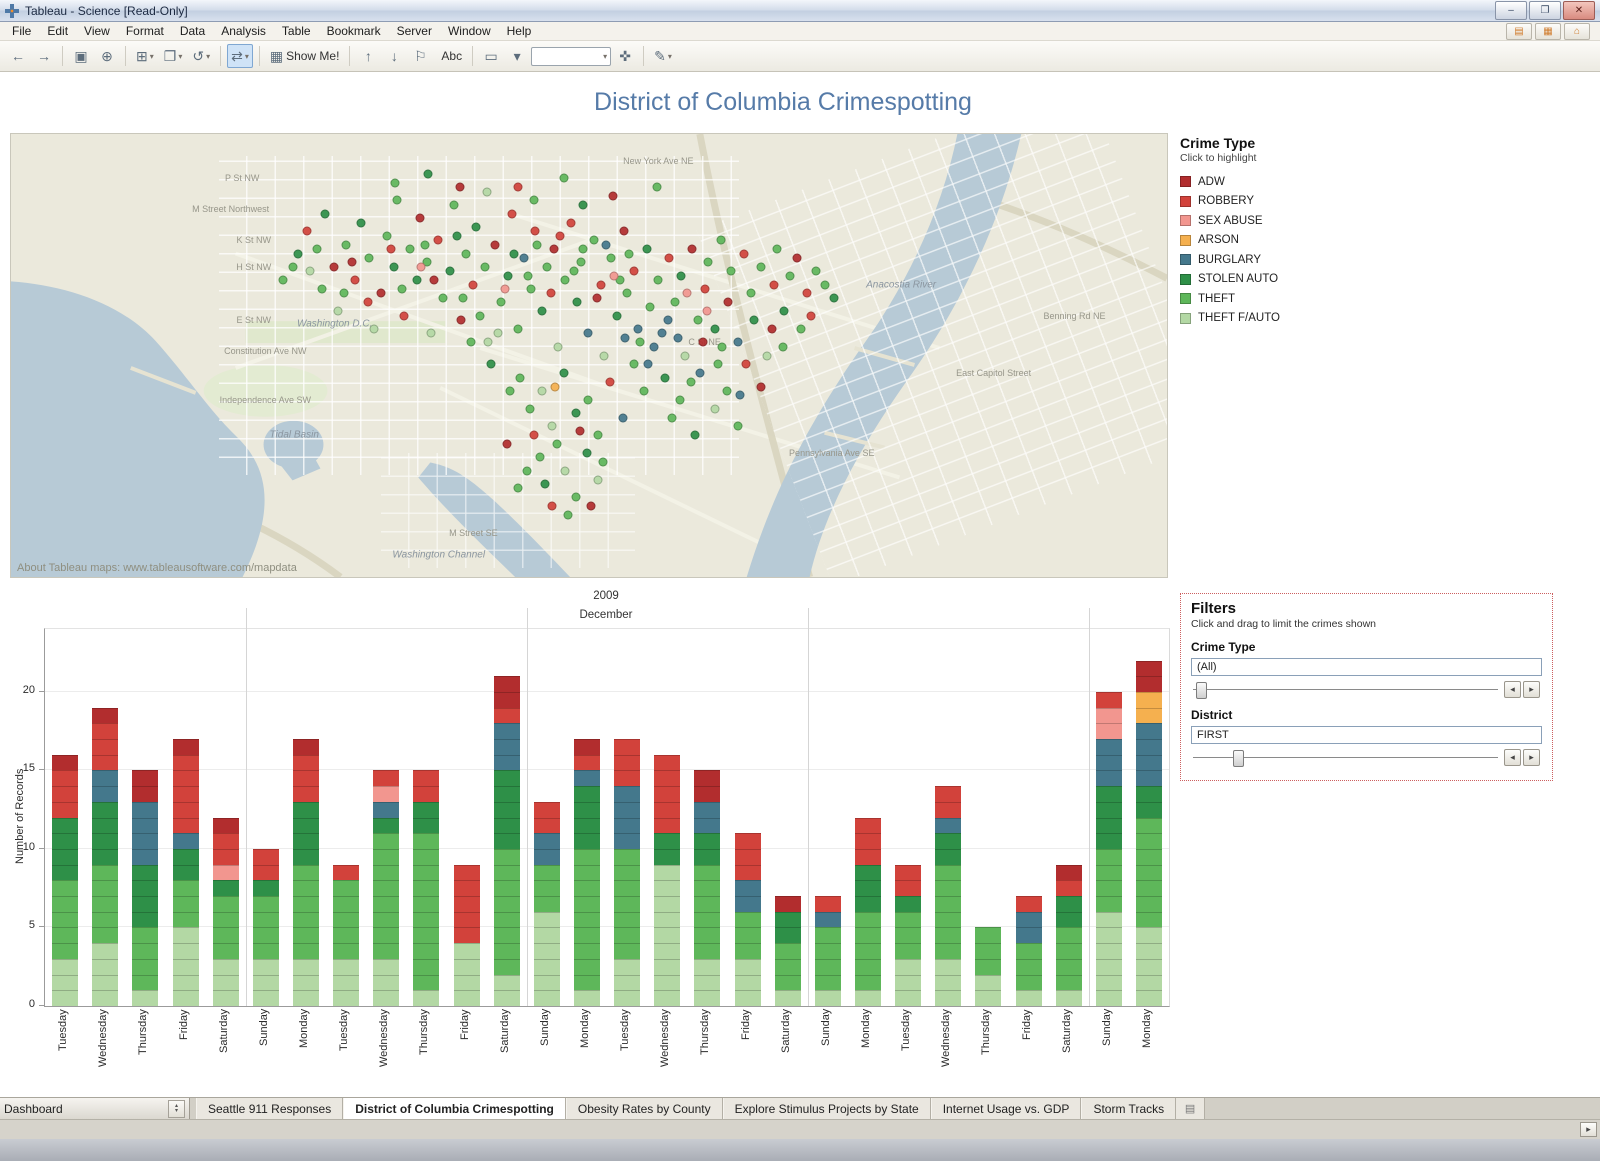  Describe the element at coordinates (1370, 280) in the screenshot. I see `legend-item-stolen-auto: STOLEN AUTO` at that location.